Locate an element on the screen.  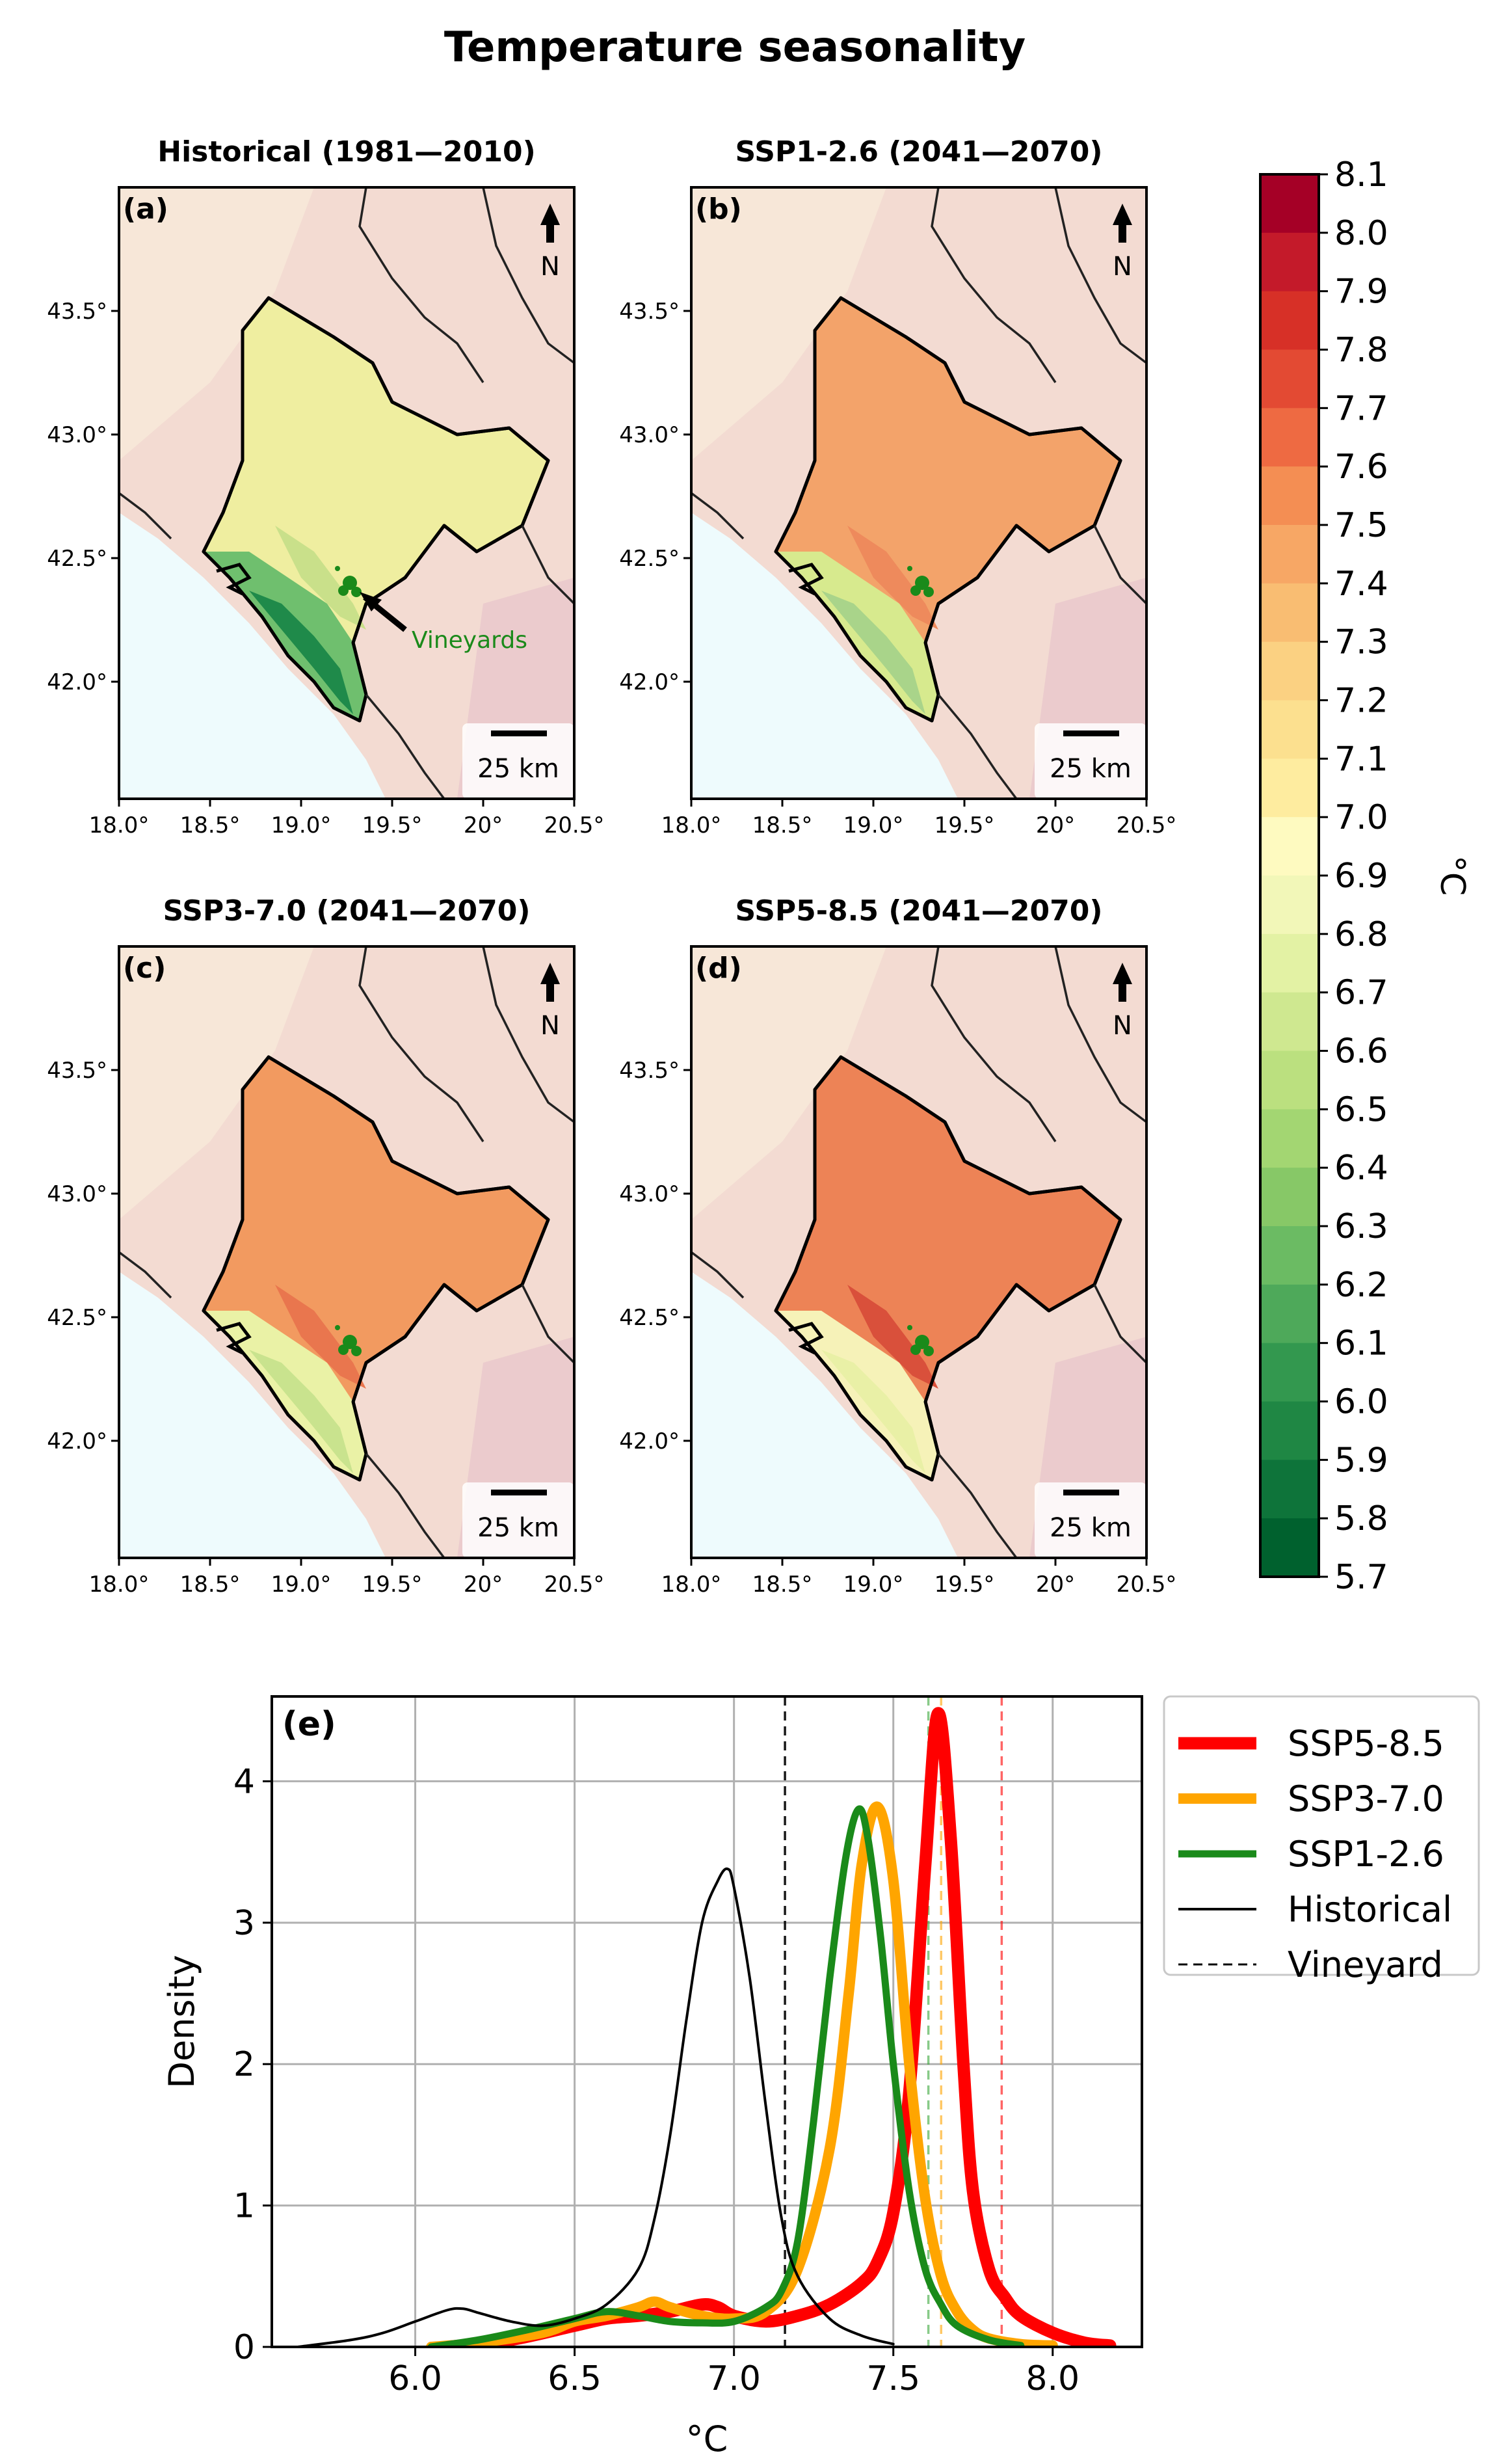
x-tick-label: 20.5° is located at coordinates (574, 825).